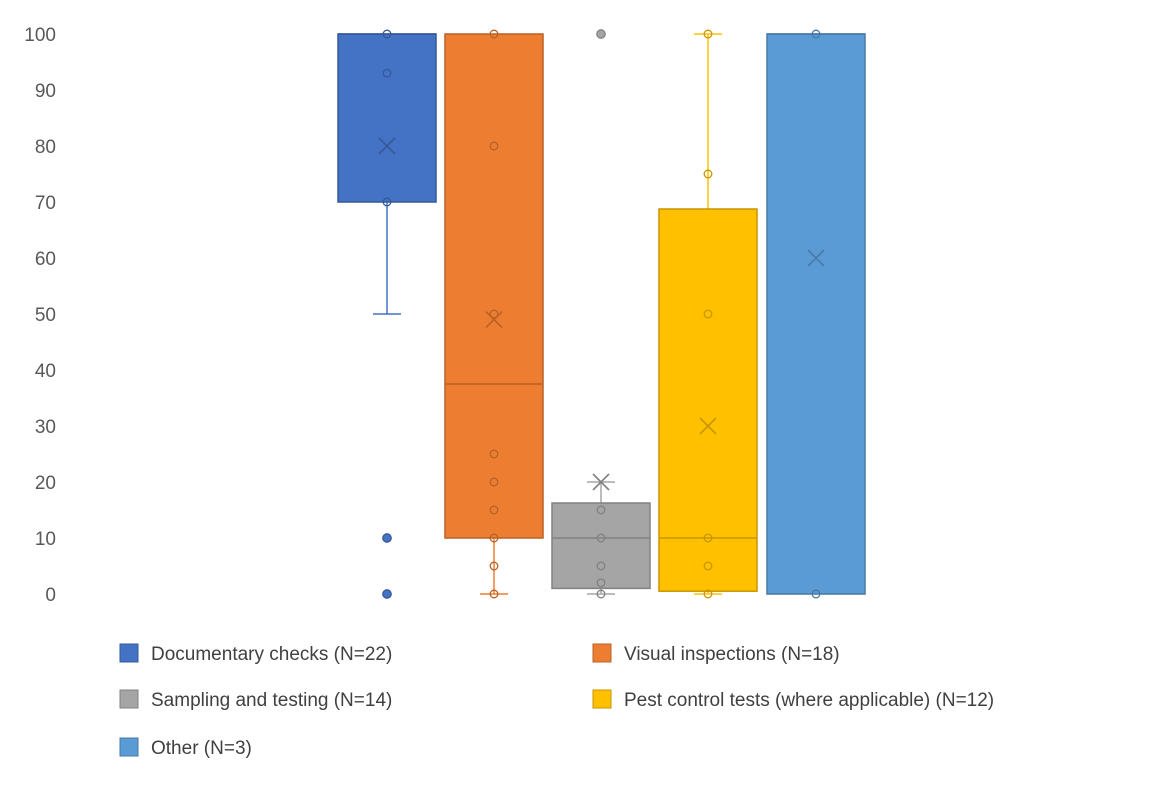  I want to click on y-tick-label: 0, so click(50, 595).